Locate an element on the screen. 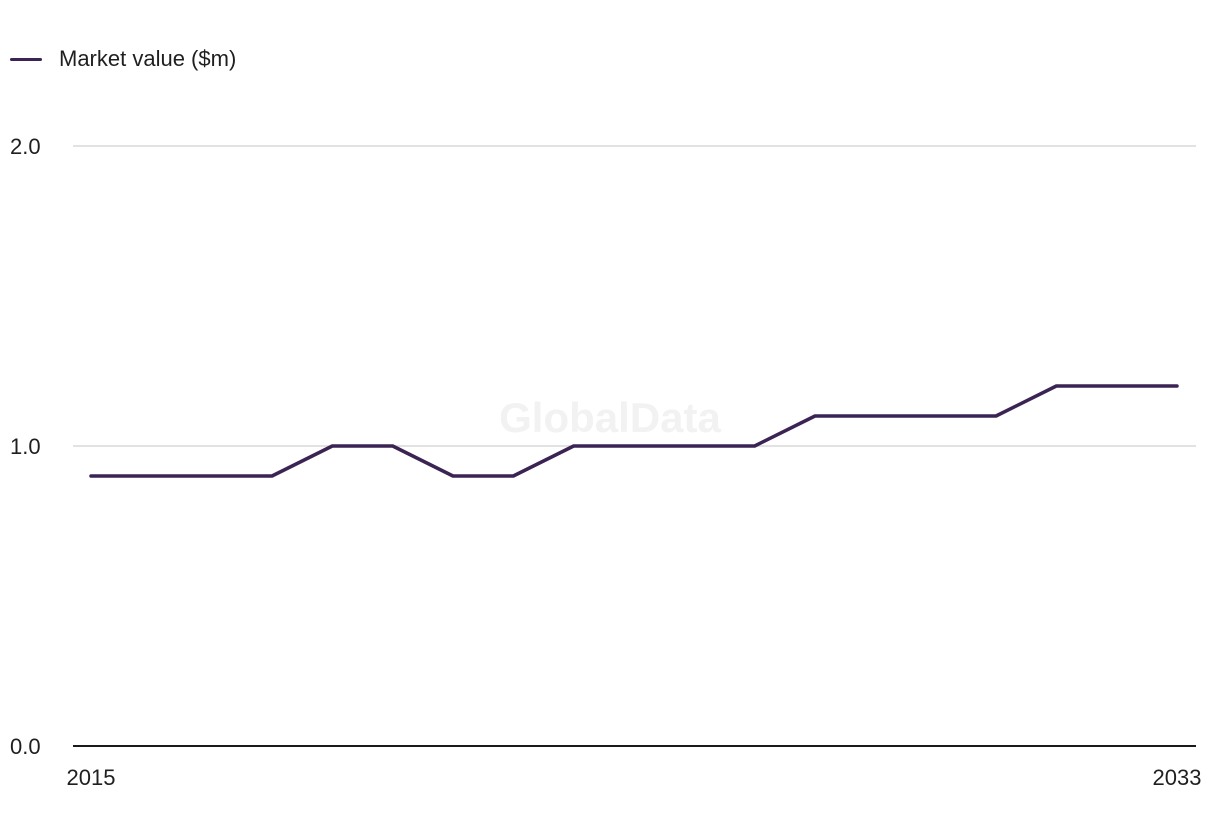 The height and width of the screenshot is (836, 1220). chart-legend: Market value ($m) is located at coordinates (123, 59).